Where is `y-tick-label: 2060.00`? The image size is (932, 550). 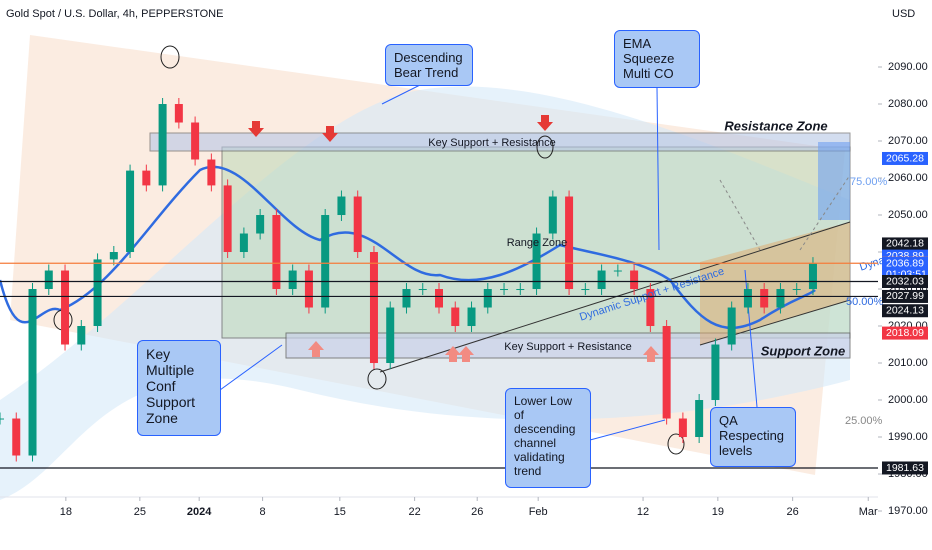
y-tick-label: 2060.00 is located at coordinates (908, 178).